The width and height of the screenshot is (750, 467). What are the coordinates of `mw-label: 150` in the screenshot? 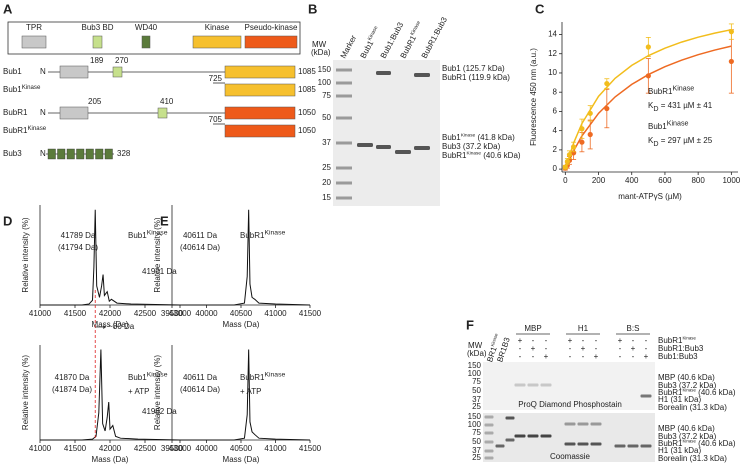 It's located at (325, 69).